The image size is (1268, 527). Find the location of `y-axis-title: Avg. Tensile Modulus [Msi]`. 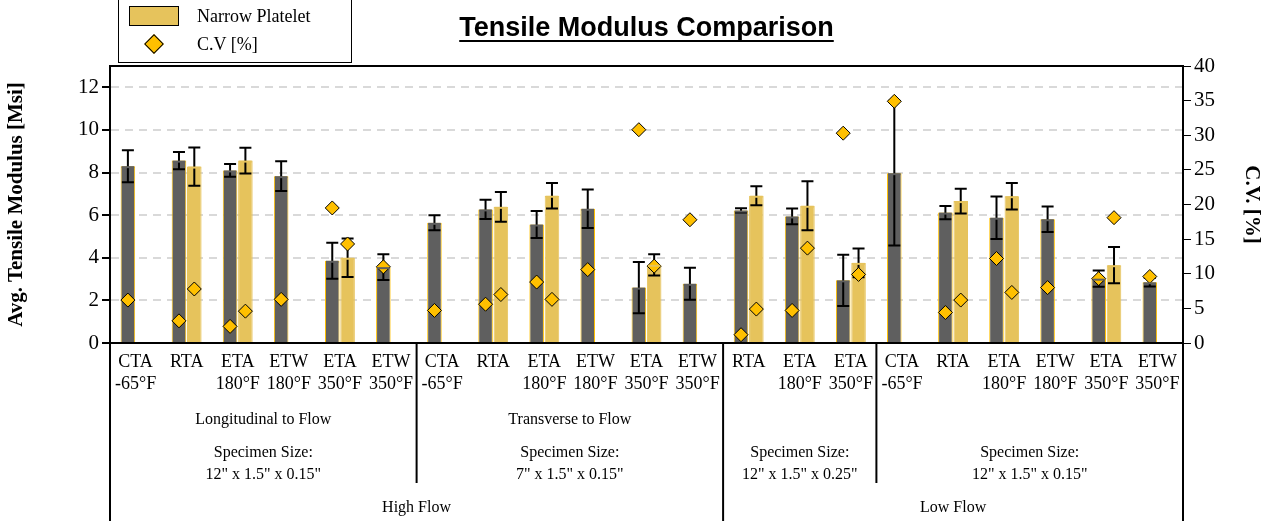

y-axis-title: Avg. Tensile Modulus [Msi] is located at coordinates (15, 204).